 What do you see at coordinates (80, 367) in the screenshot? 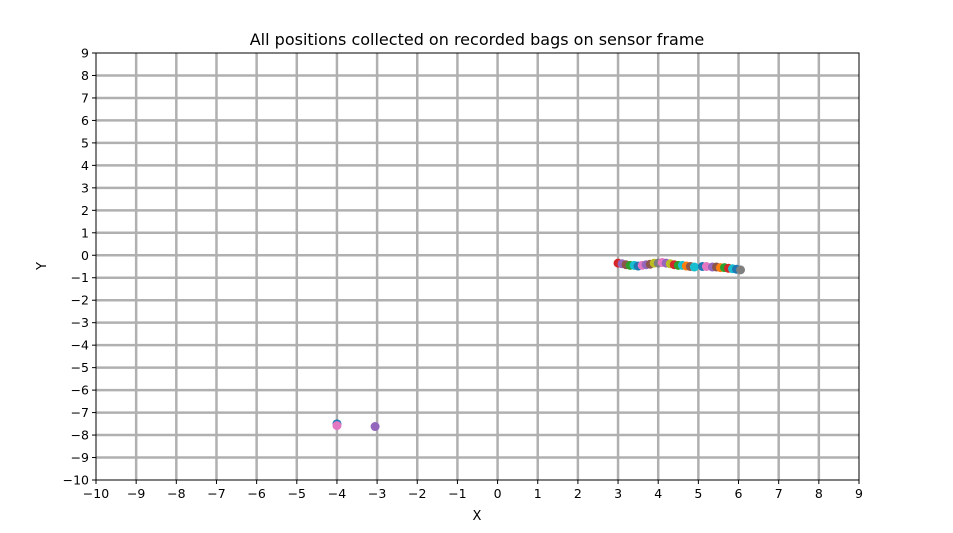
I see `y-tick-label: −5` at bounding box center [80, 367].